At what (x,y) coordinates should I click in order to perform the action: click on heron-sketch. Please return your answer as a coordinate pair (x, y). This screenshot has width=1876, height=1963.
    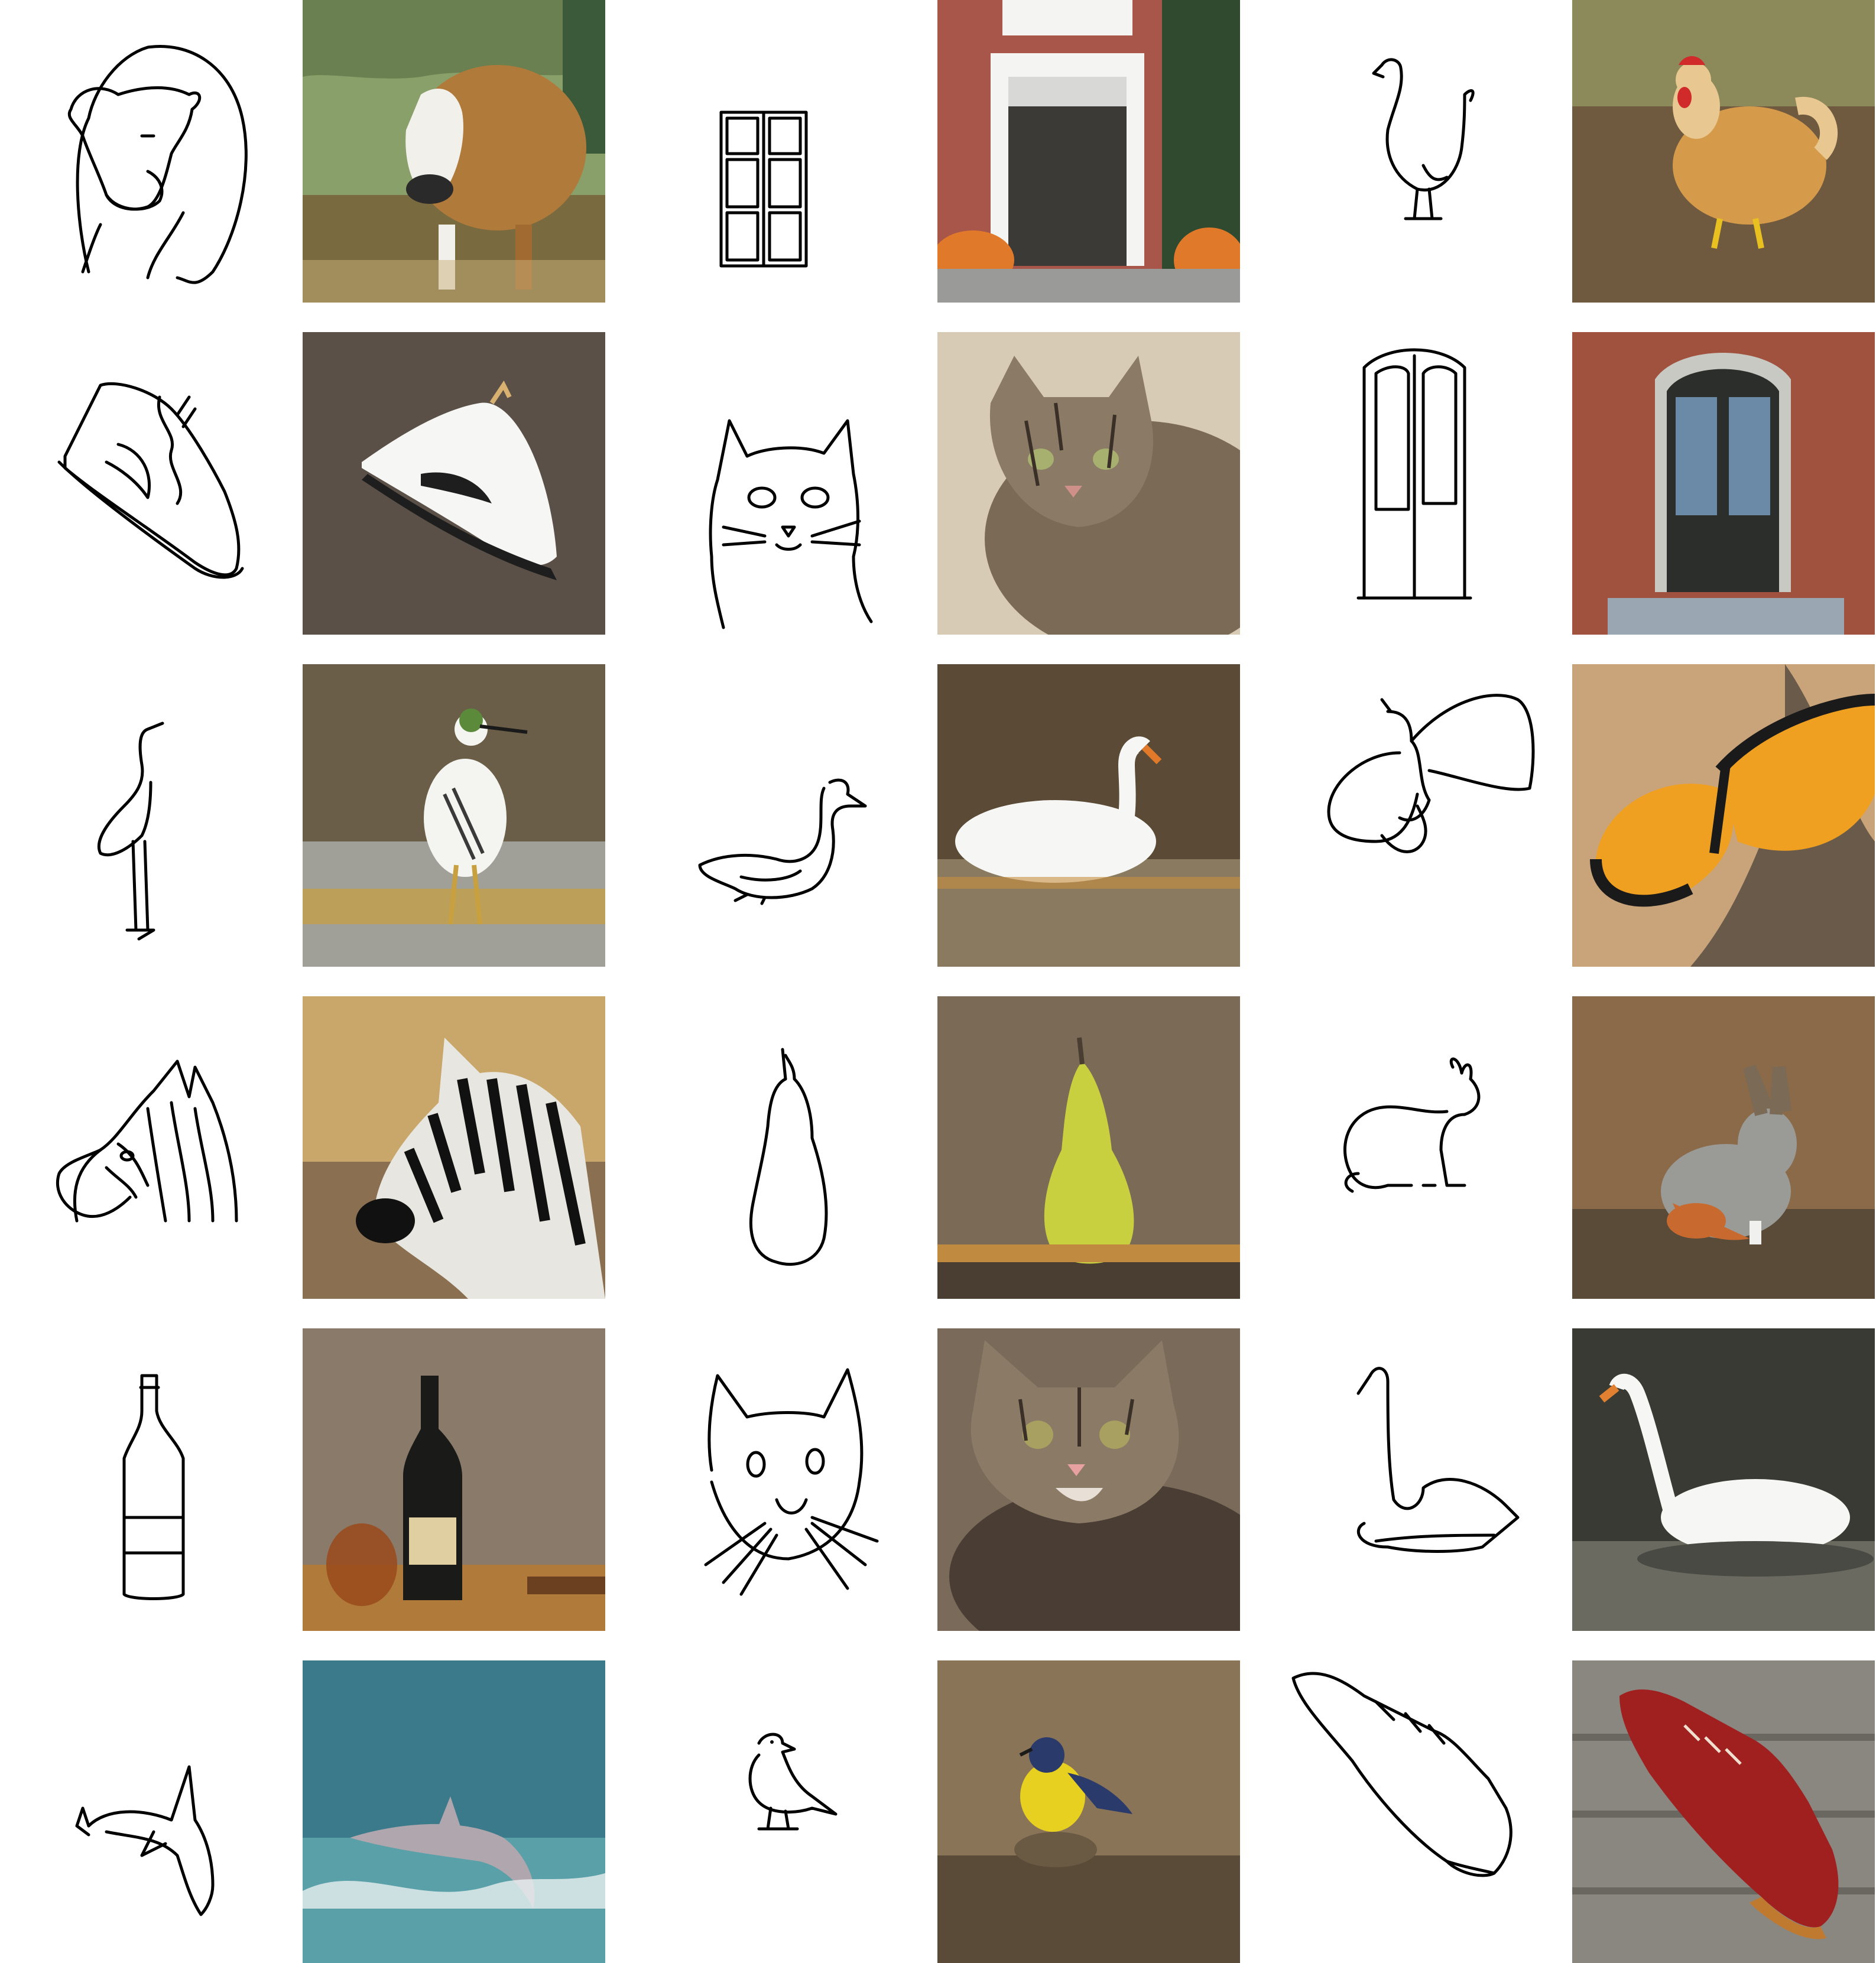
    Looking at the image, I should click on (151, 815).